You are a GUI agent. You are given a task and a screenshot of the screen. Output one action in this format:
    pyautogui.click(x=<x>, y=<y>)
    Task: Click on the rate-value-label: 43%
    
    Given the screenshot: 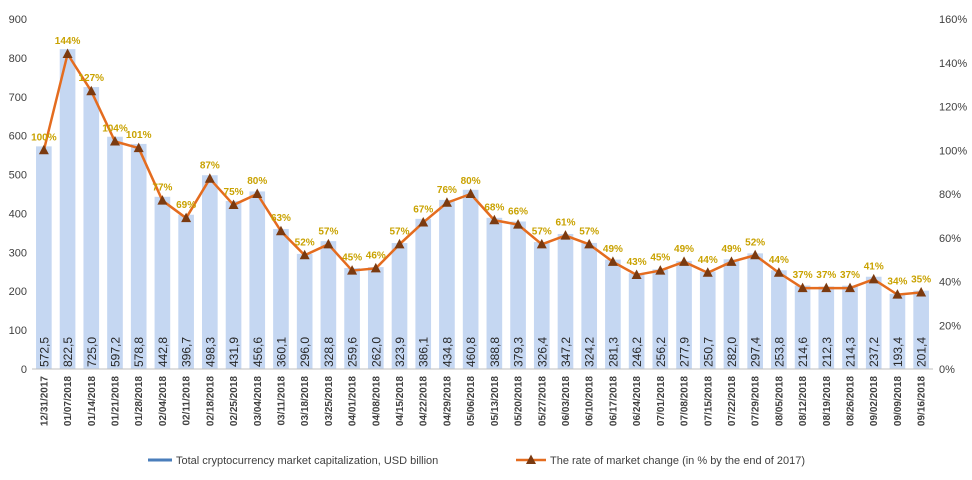 What is the action you would take?
    pyautogui.click(x=637, y=262)
    